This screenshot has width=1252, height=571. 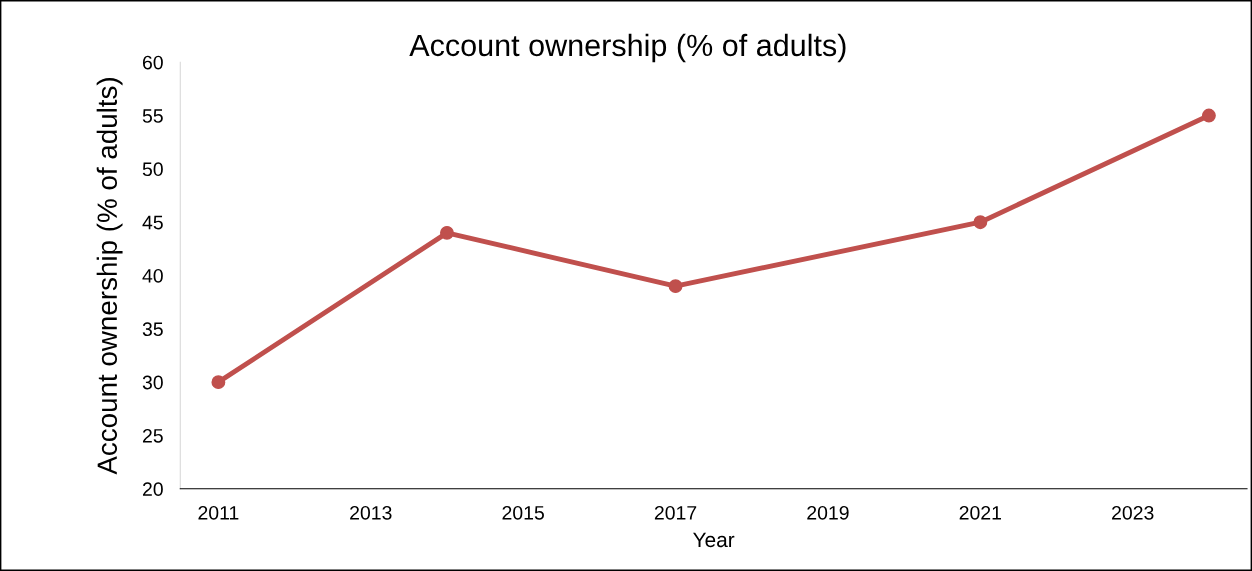 I want to click on y-tick-label: 45, so click(x=152, y=222).